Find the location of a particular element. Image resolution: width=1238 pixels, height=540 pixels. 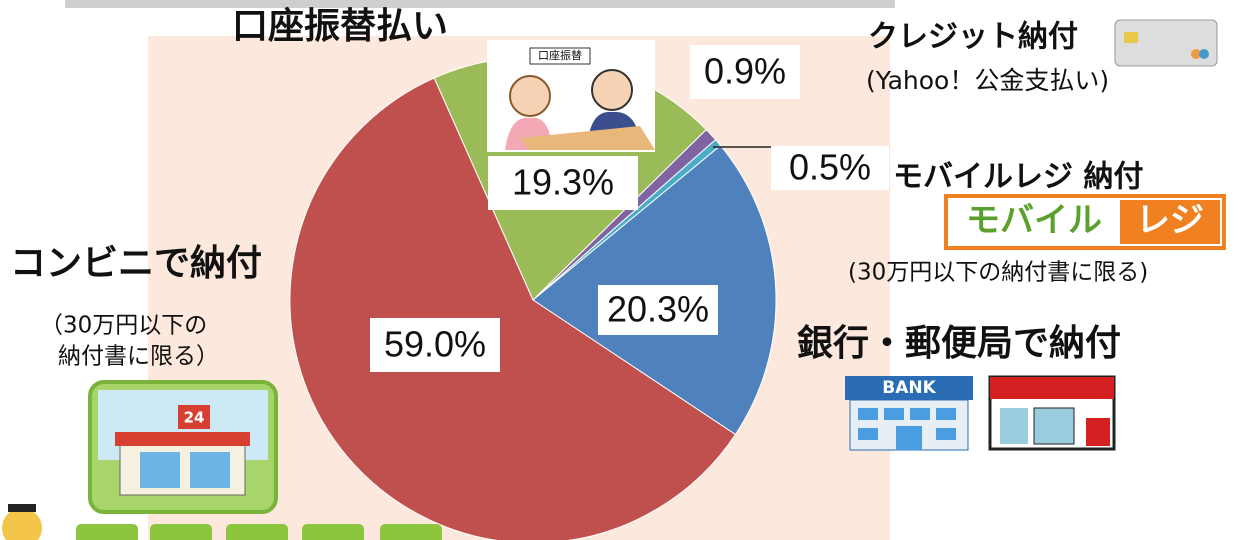

bank-icon: BANK is located at coordinates (909, 413).